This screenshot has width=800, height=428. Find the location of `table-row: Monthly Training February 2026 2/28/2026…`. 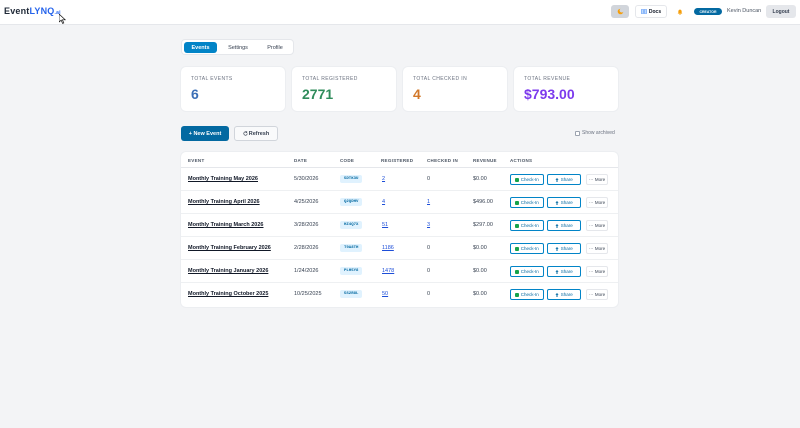

table-row: Monthly Training February 2026 2/28/2026… is located at coordinates (399, 248).